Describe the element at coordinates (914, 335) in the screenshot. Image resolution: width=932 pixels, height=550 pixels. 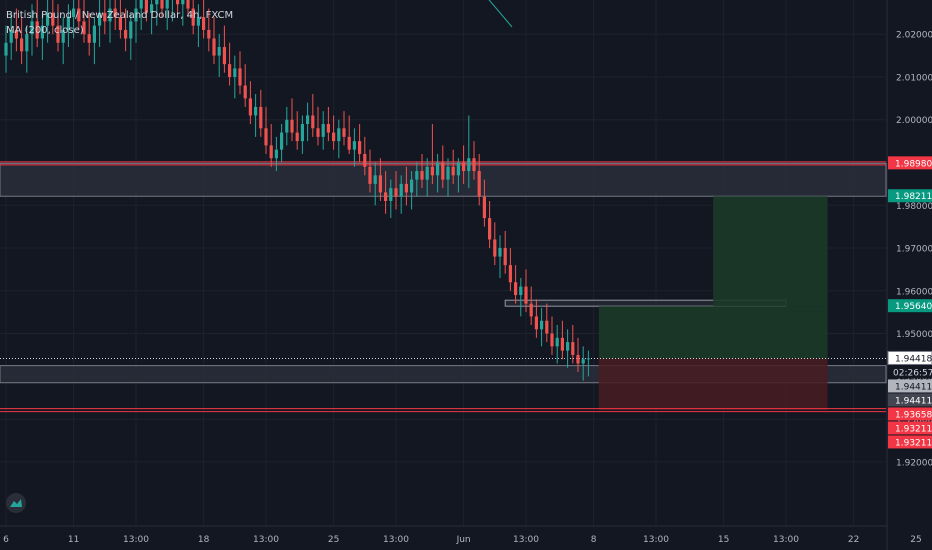
I see `price-tick-label: 1.95000` at that location.